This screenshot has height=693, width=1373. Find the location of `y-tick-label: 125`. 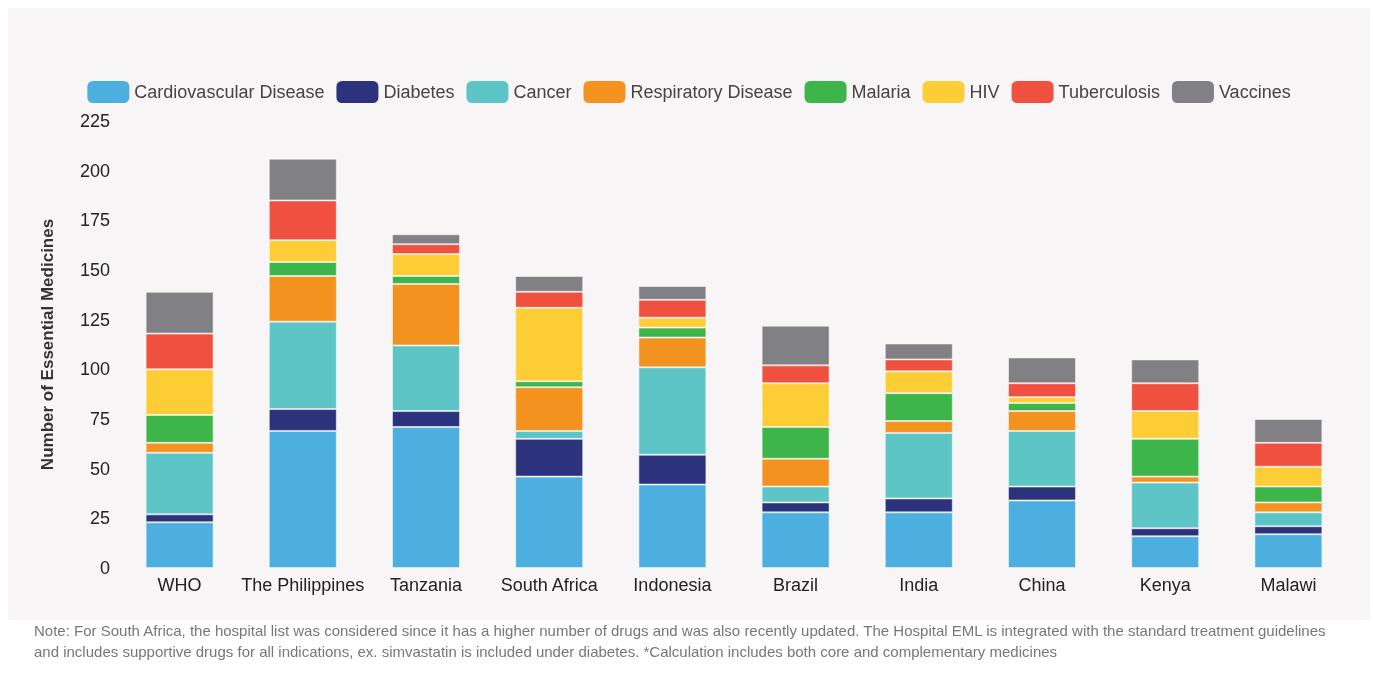

y-tick-label: 125 is located at coordinates (94, 319).